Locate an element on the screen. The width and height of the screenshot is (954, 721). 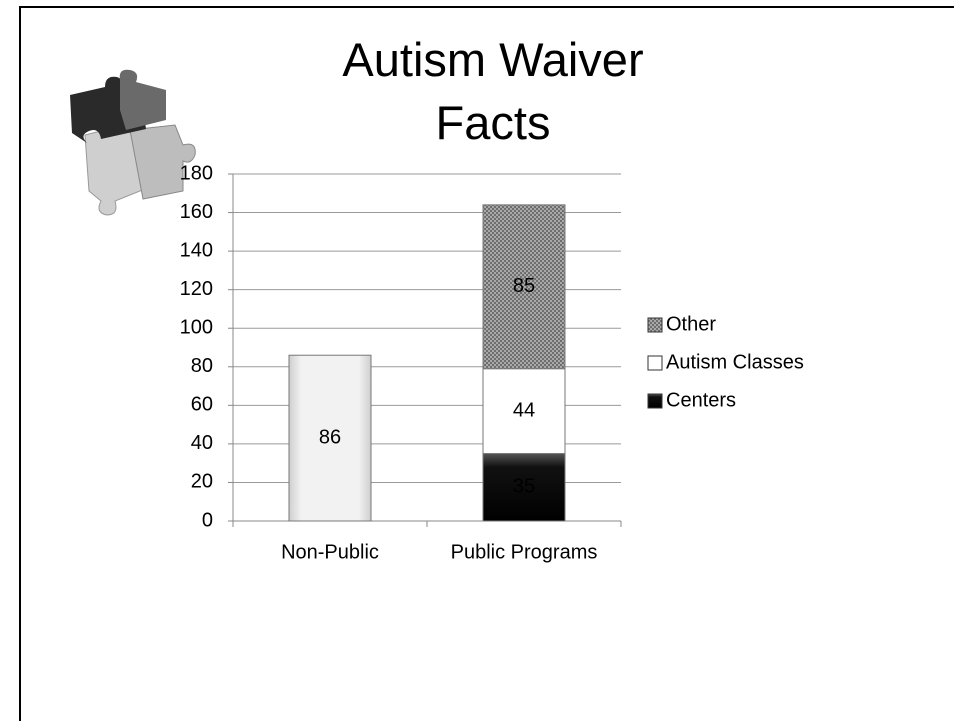
y-tick-label: 140 is located at coordinates (196, 250).